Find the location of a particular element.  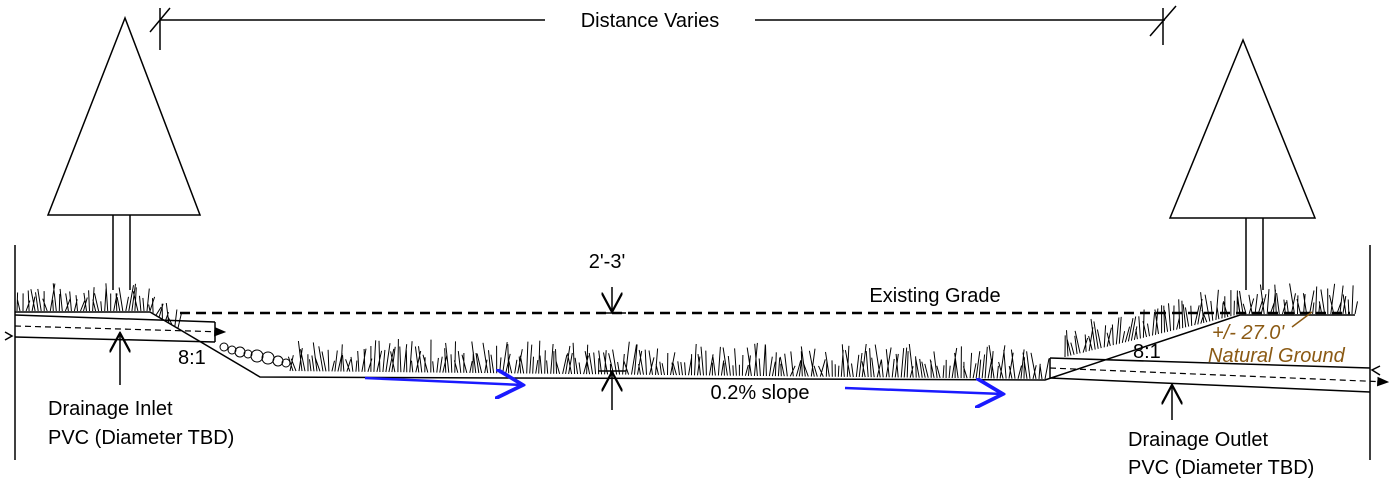

outlet-title: Drainage Outlet is located at coordinates (1198, 440).